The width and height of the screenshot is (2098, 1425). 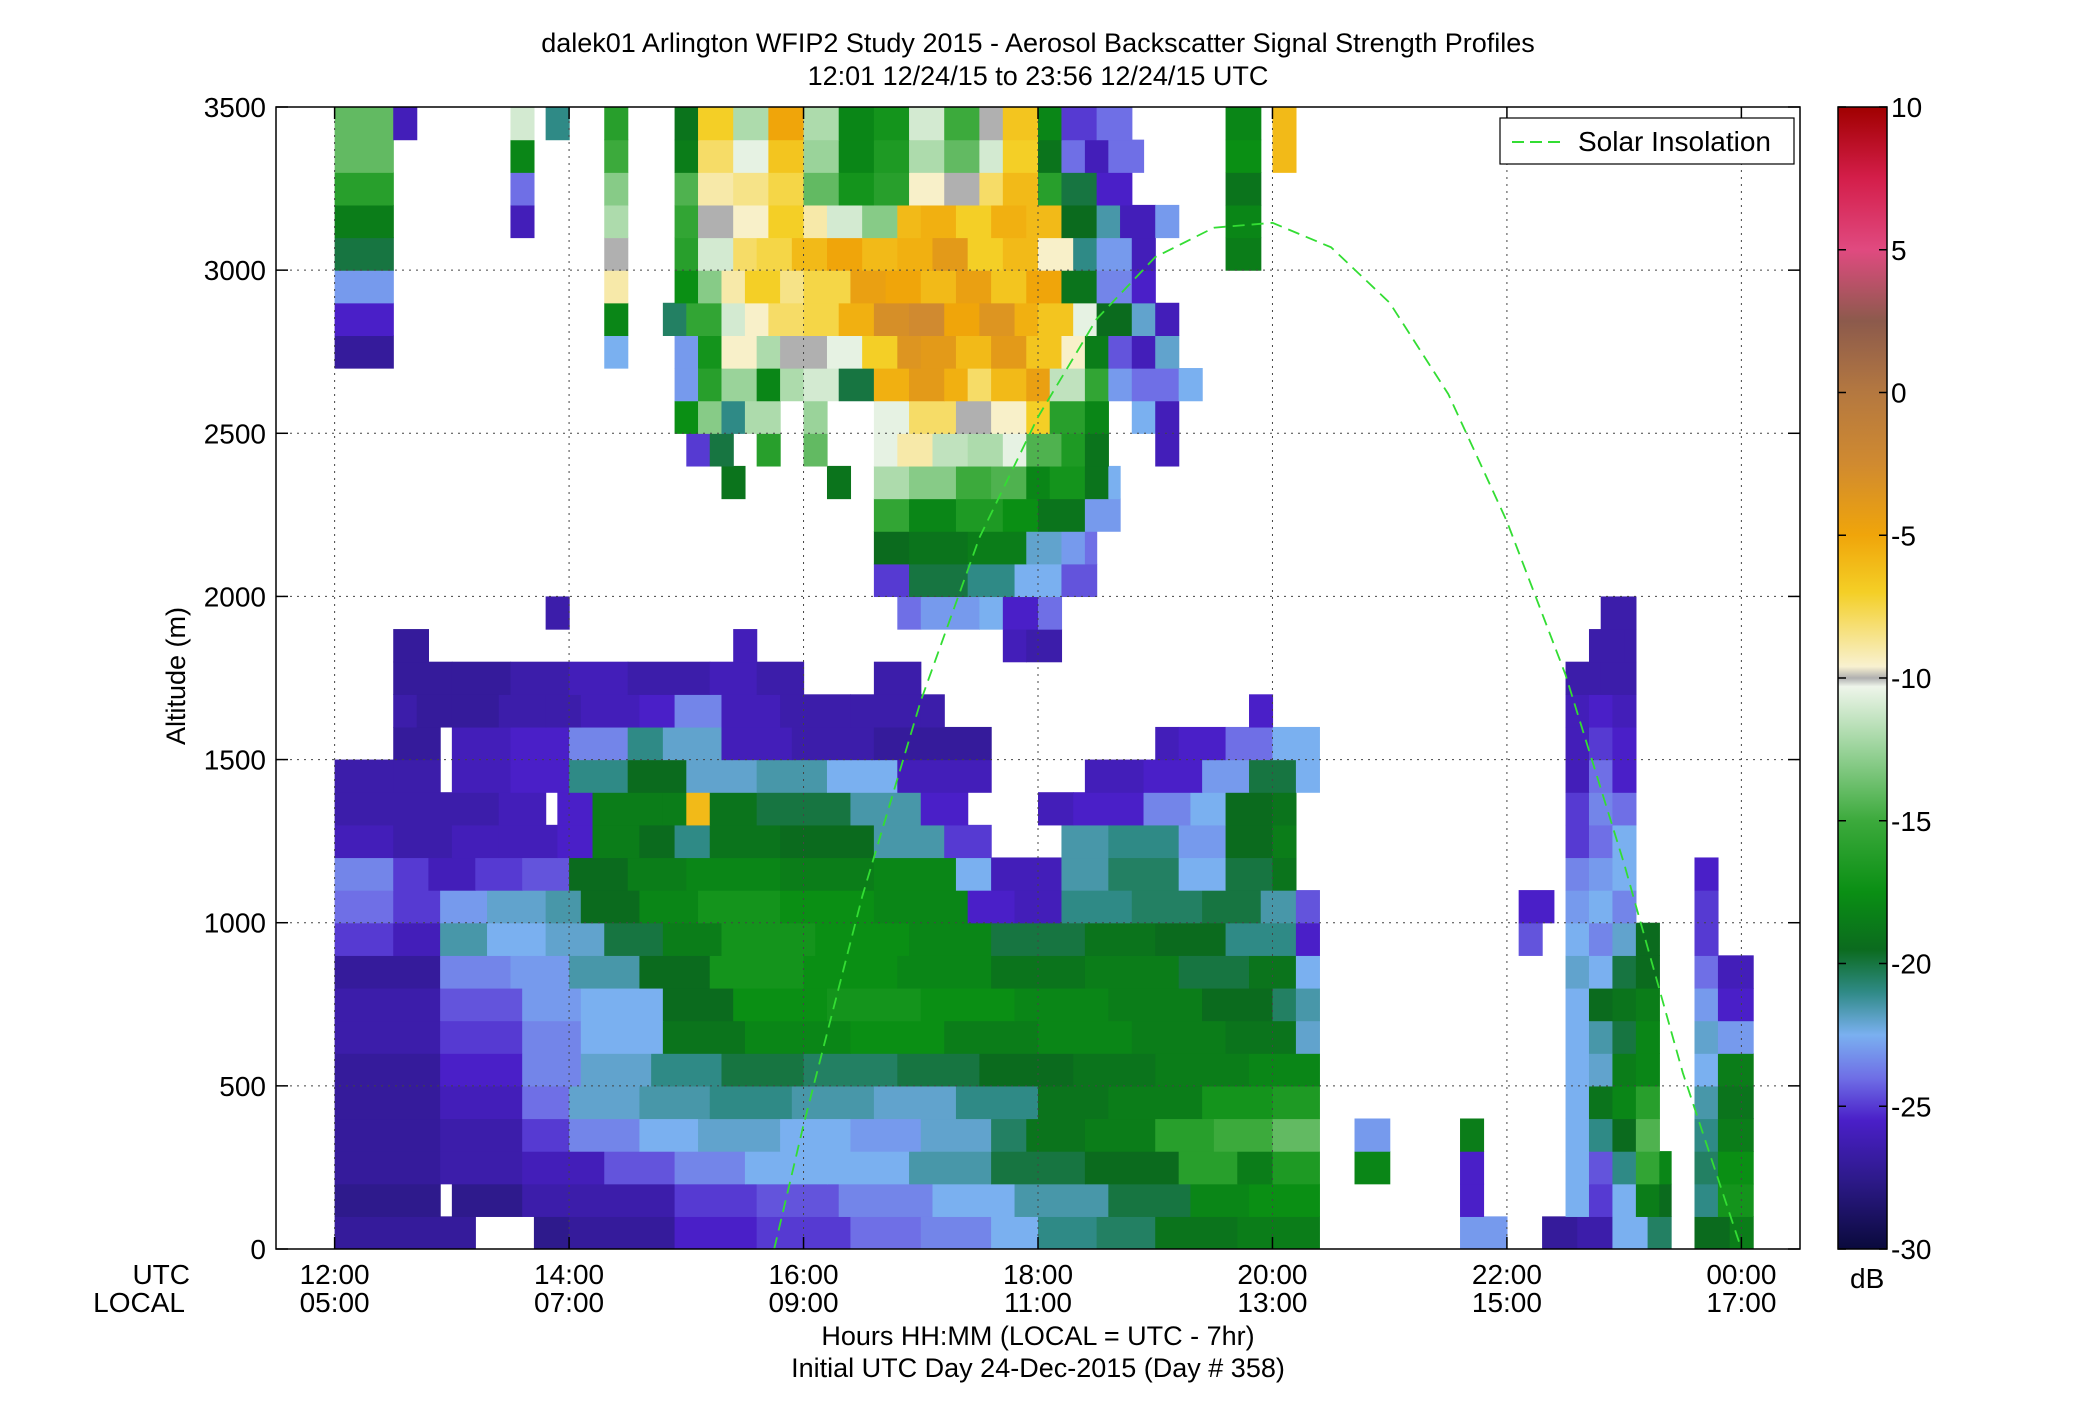 I want to click on chart-subtitle: 12:01 12/24/15 to 23:56 12/24/15 UTC, so click(x=1038, y=76).